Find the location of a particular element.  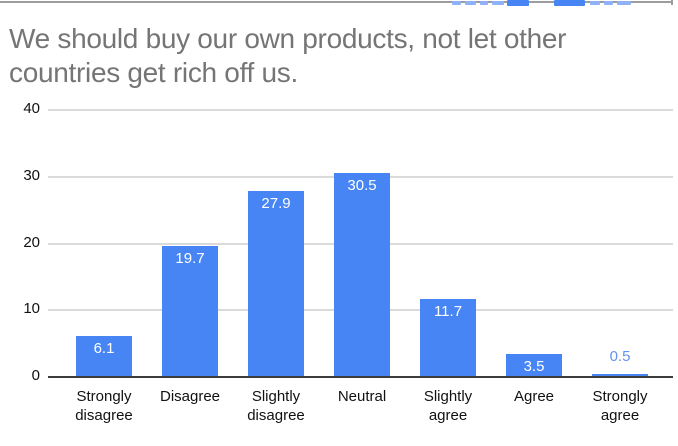

bar-value-label: 19.7 is located at coordinates (190, 258).